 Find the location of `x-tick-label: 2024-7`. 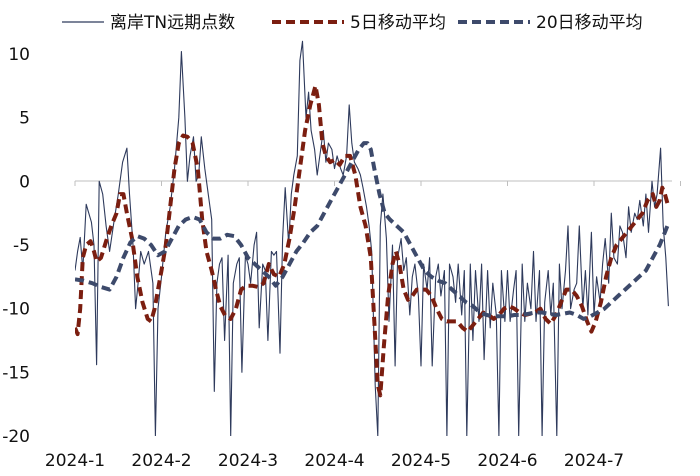

x-tick-label: 2024-7 is located at coordinates (594, 461).